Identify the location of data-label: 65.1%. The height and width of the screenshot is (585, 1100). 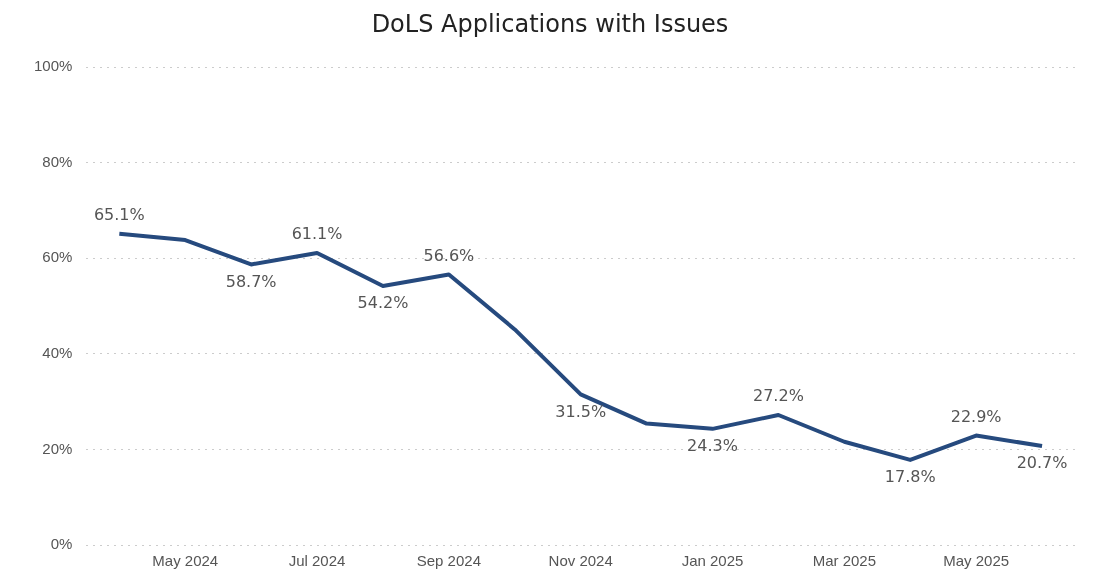
(119, 214).